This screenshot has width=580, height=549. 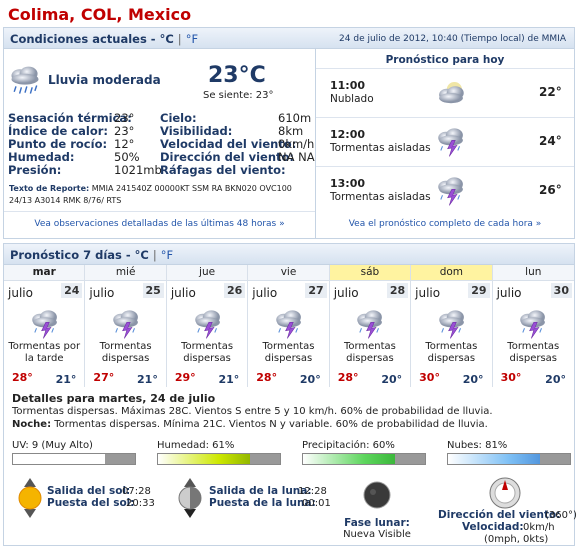 What do you see at coordinates (52, 445) in the screenshot?
I see `gauge-label: UV: 9 (Muy Alto)` at bounding box center [52, 445].